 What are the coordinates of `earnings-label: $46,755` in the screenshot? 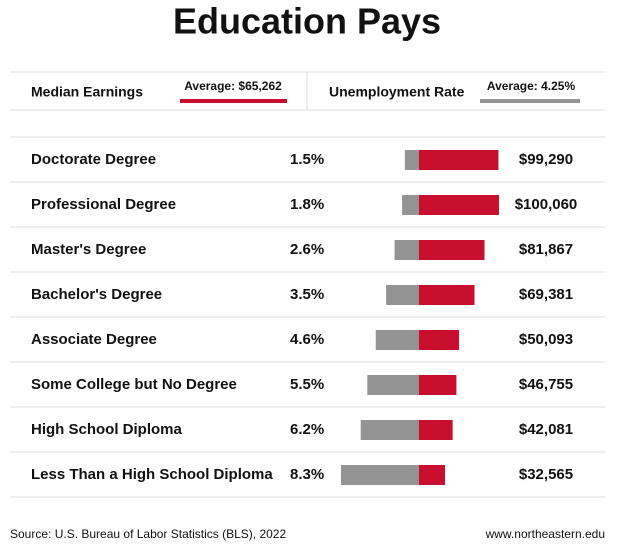 It's located at (546, 384).